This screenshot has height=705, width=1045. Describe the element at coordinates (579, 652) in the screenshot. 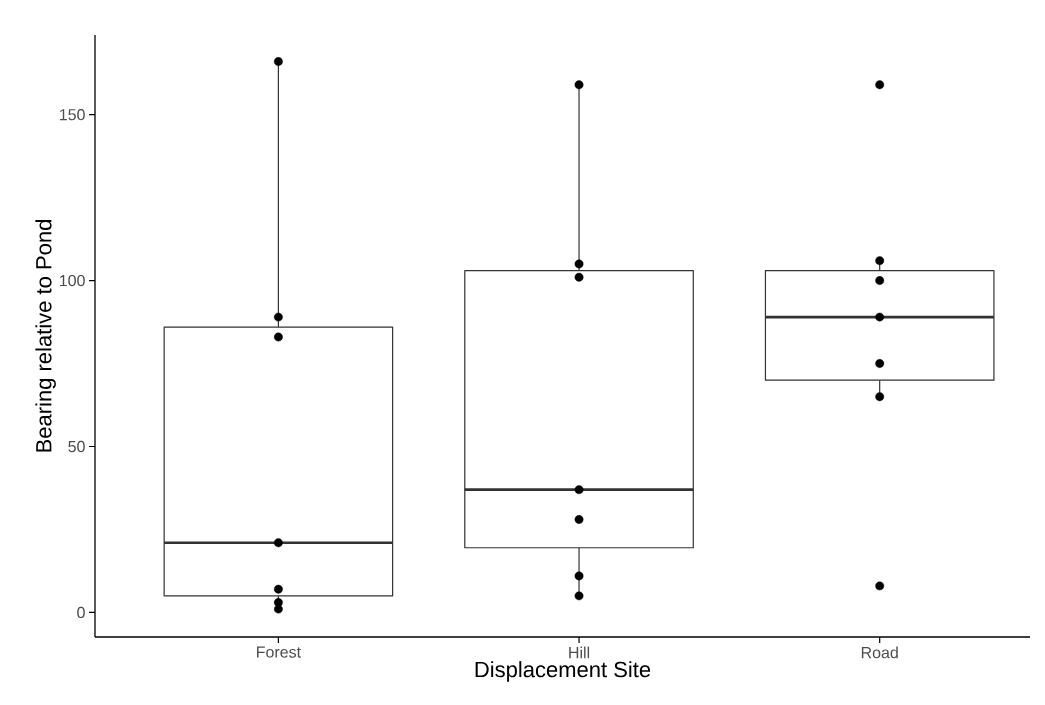

I see `x-tick-label: Hill` at that location.